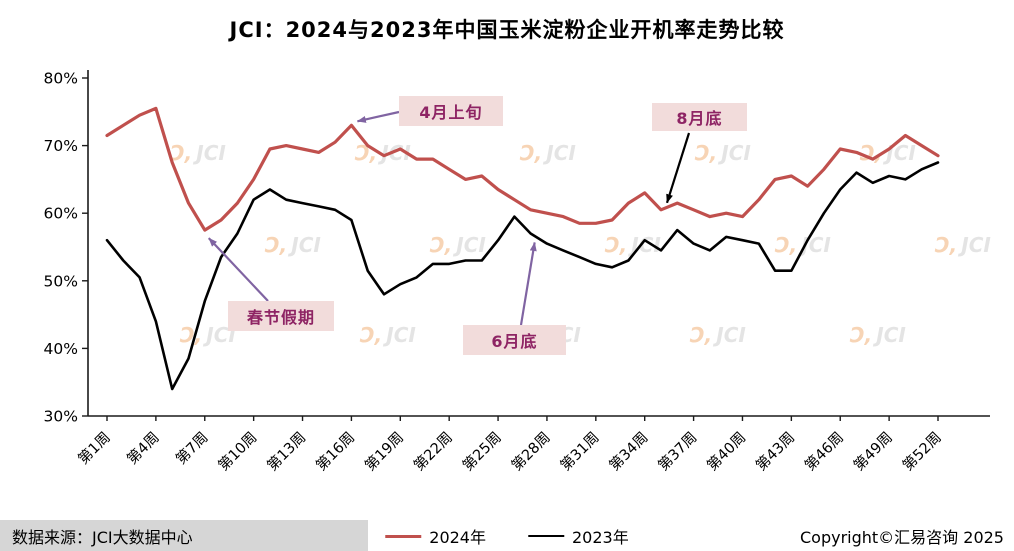 This screenshot has height=551, width=1014. What do you see at coordinates (335, 451) in the screenshot?
I see `x-axis-label: 第16周` at bounding box center [335, 451].